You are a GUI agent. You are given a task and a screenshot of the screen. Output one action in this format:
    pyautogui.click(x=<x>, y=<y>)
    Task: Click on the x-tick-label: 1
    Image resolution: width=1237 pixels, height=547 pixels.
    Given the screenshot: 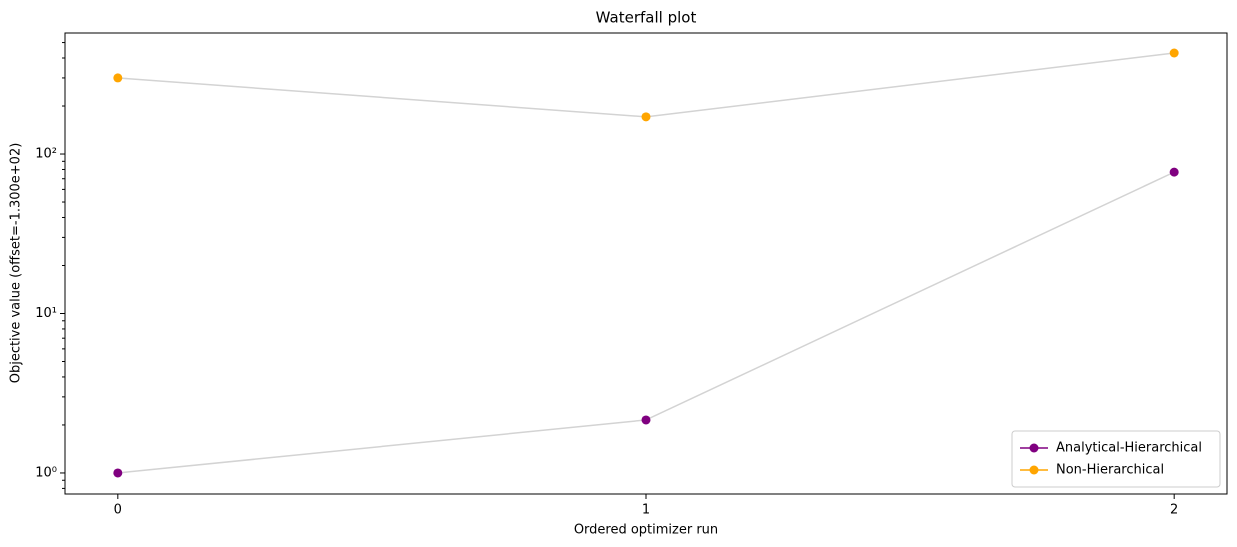 What is the action you would take?
    pyautogui.click(x=646, y=510)
    